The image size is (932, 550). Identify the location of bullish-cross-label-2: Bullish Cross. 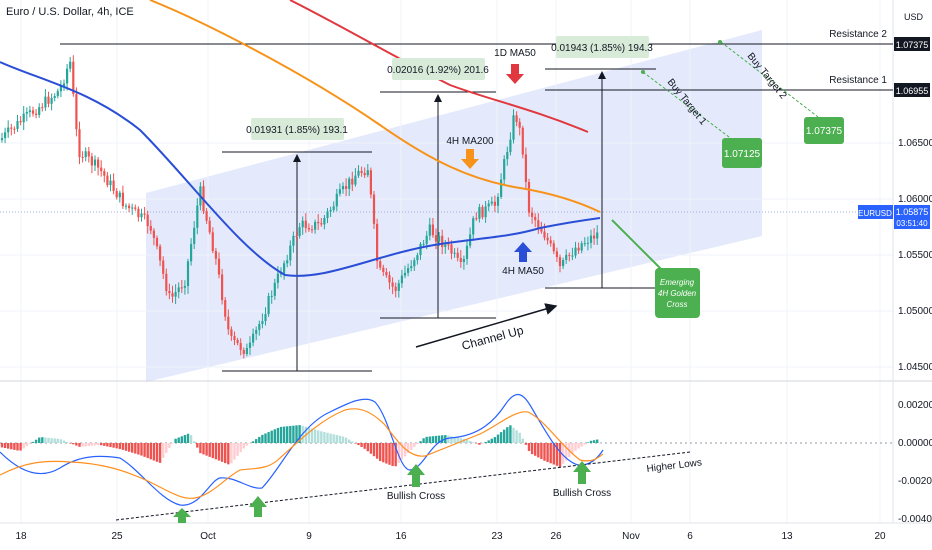
(582, 493).